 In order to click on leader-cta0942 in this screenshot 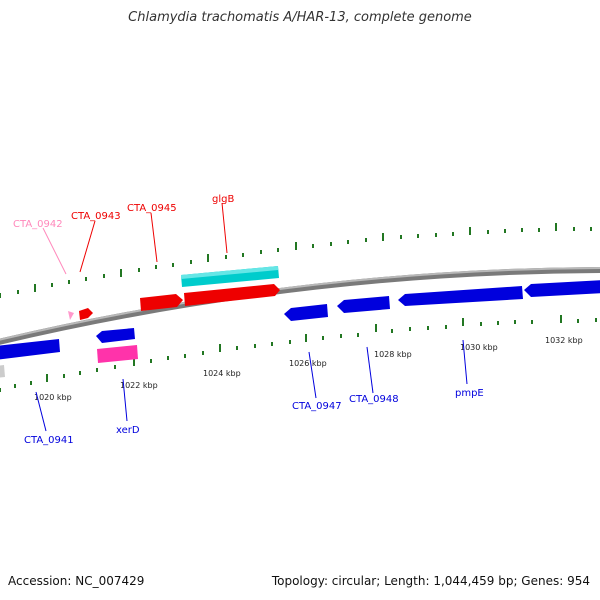, I will do `click(54, 251)`.